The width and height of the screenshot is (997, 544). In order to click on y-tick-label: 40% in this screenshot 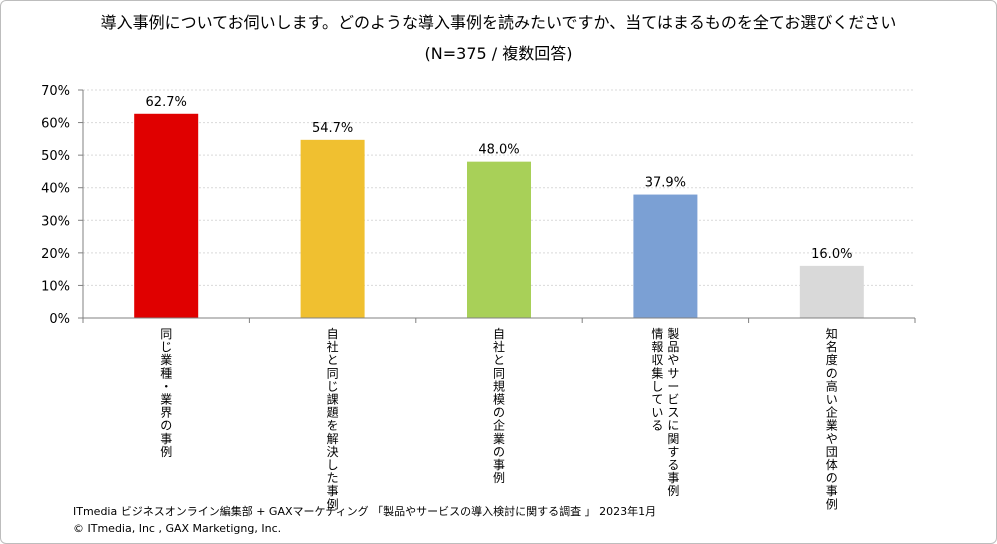, I will do `click(55, 189)`.